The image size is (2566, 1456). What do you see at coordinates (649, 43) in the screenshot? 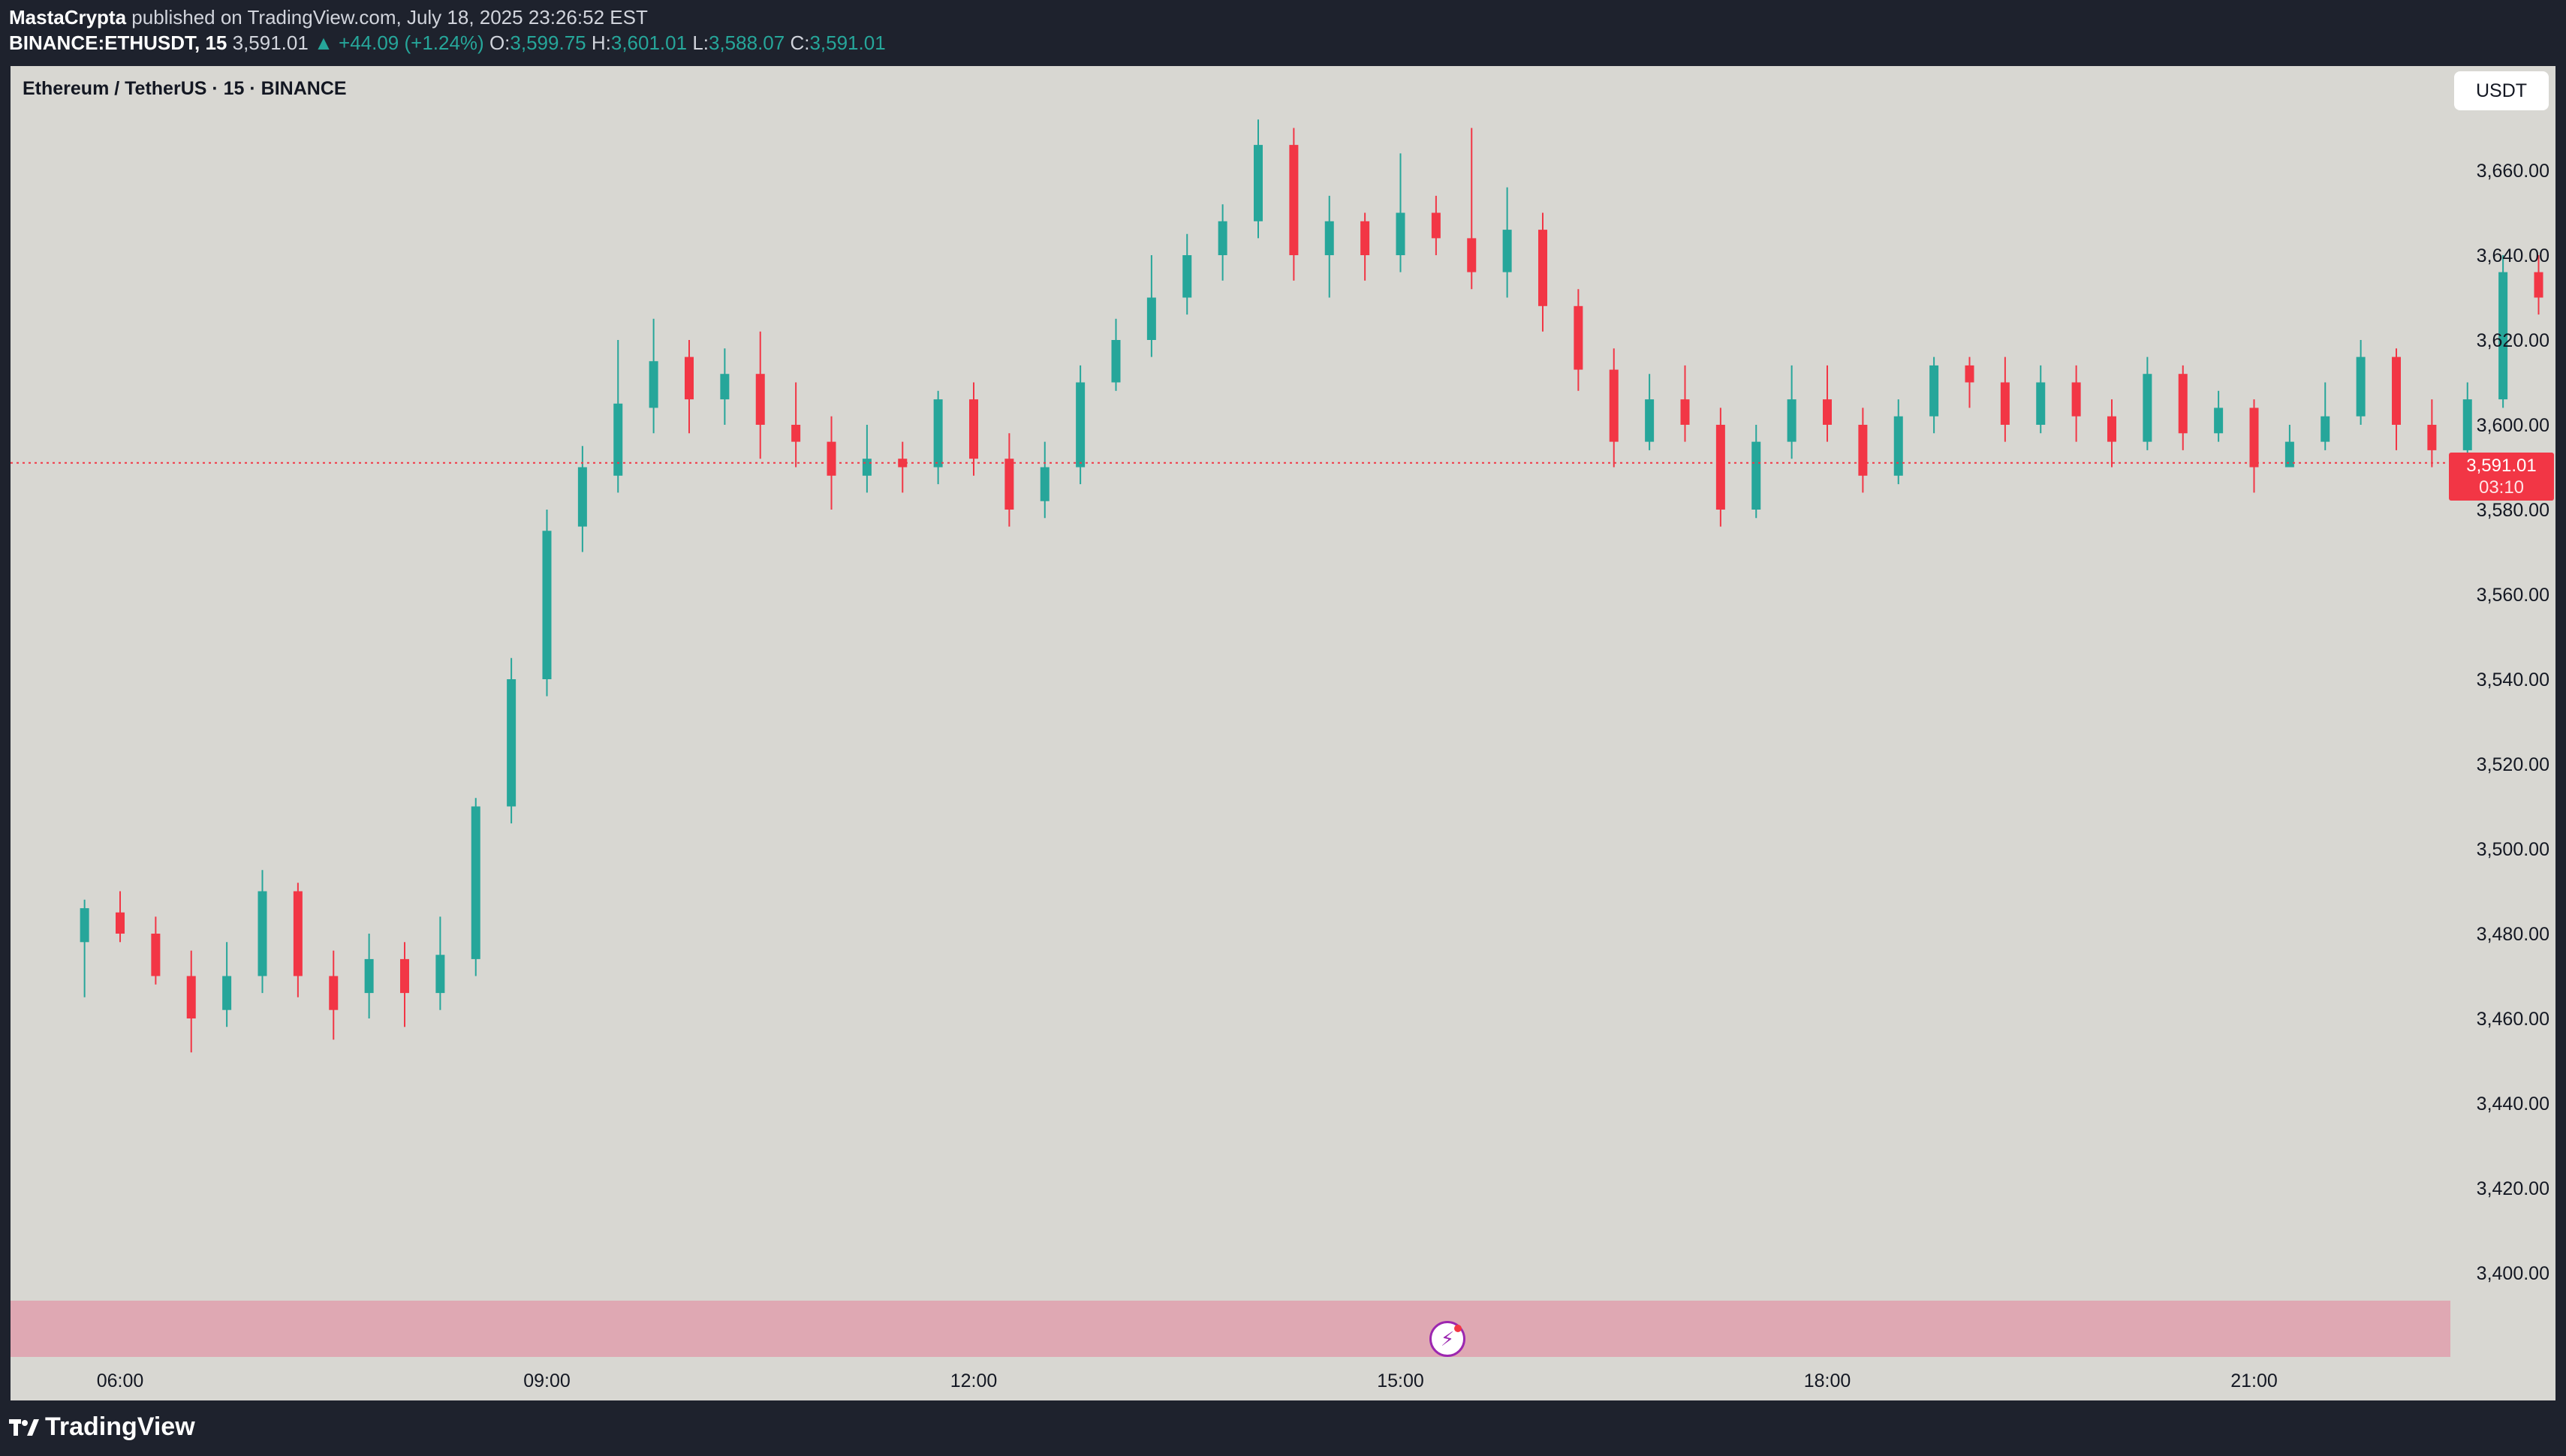
I see `high-value: 3,601.01` at bounding box center [649, 43].